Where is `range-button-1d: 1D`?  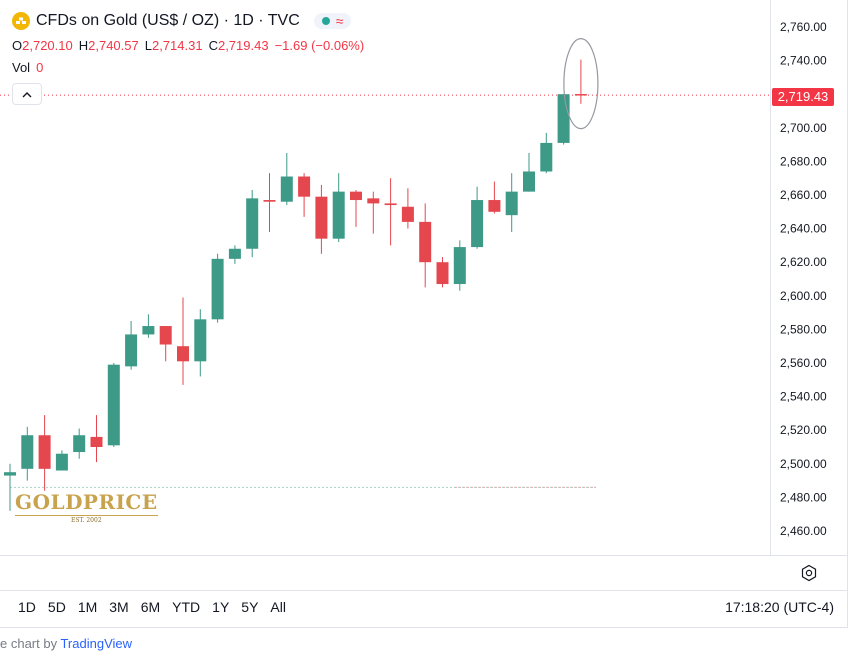
range-button-1d: 1D is located at coordinates (27, 607).